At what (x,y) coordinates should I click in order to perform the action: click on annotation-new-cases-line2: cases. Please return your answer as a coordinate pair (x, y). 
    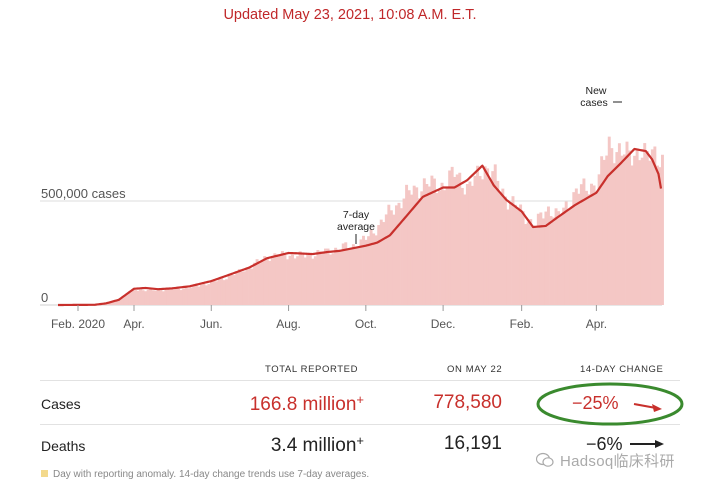
    Looking at the image, I should click on (593, 103).